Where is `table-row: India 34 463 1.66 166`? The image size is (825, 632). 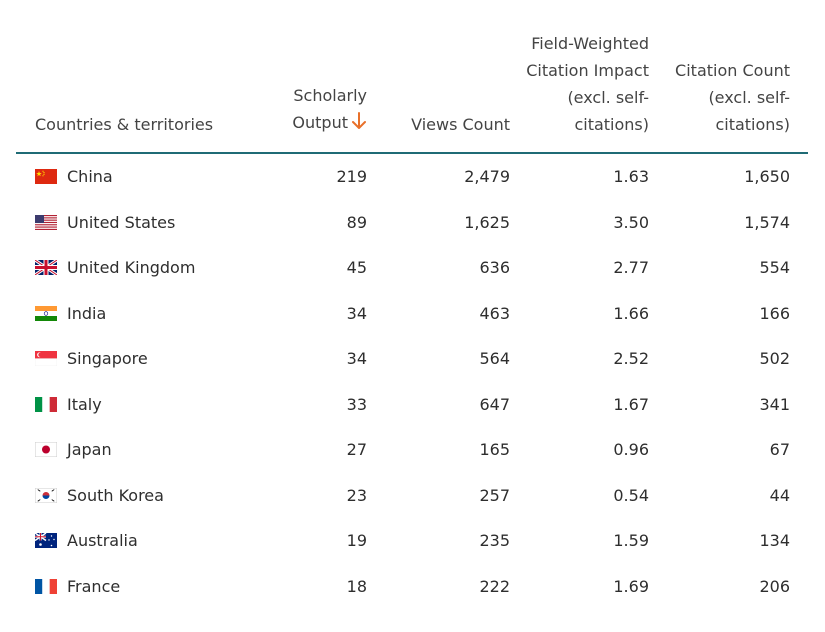
table-row: India 34 463 1.66 166 is located at coordinates (412, 314).